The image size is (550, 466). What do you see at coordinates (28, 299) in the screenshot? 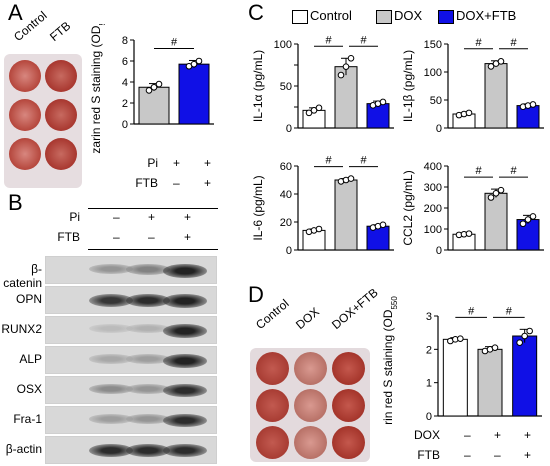
I see `blot-label: OPN` at bounding box center [28, 299].